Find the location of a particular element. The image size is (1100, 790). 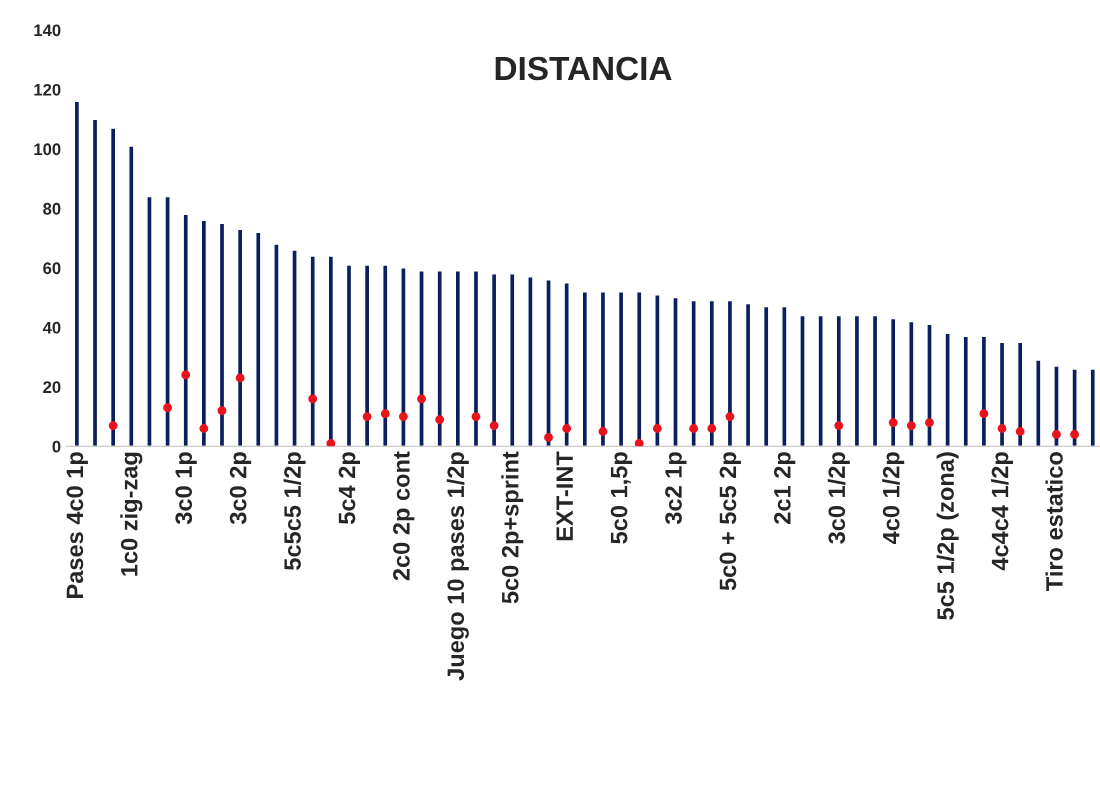

x-tick-label: Tiro estatico is located at coordinates (1054, 521).